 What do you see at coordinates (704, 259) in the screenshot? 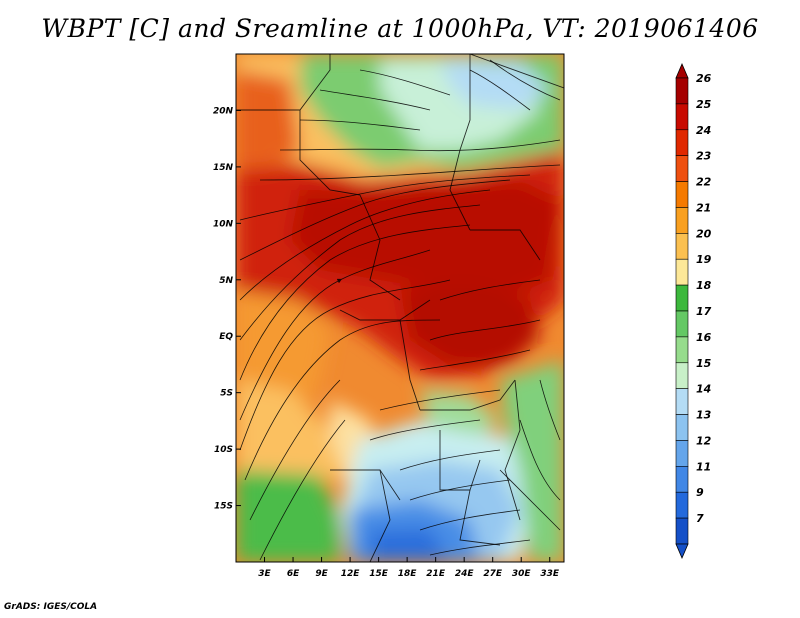
I see `colorbar-label: 19` at bounding box center [704, 259].